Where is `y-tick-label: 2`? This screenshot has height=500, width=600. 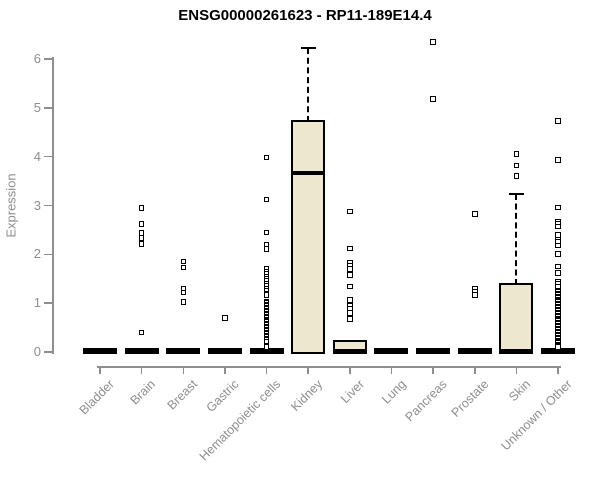
y-tick-label: 2 is located at coordinates (37, 254).